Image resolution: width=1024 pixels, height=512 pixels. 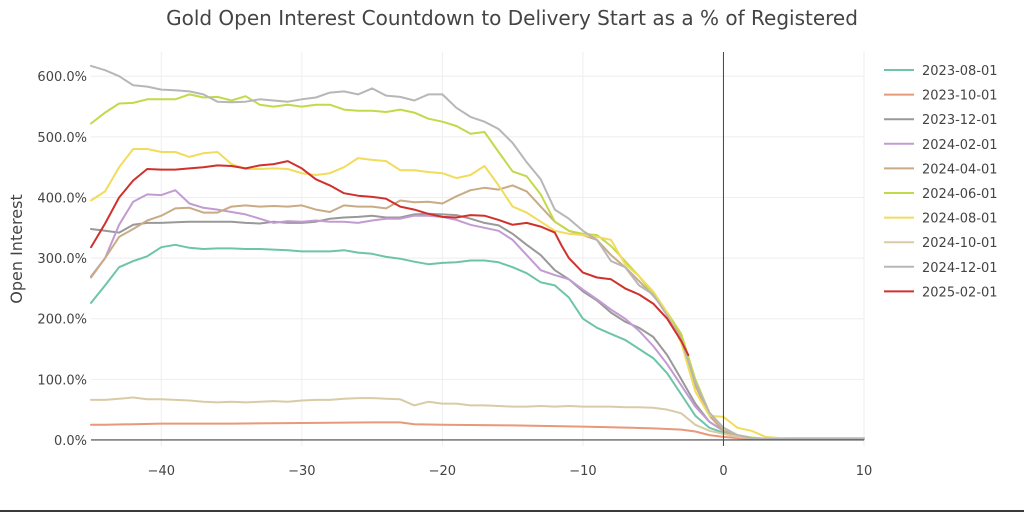 I want to click on x-tick-label: 10, so click(x=864, y=471).